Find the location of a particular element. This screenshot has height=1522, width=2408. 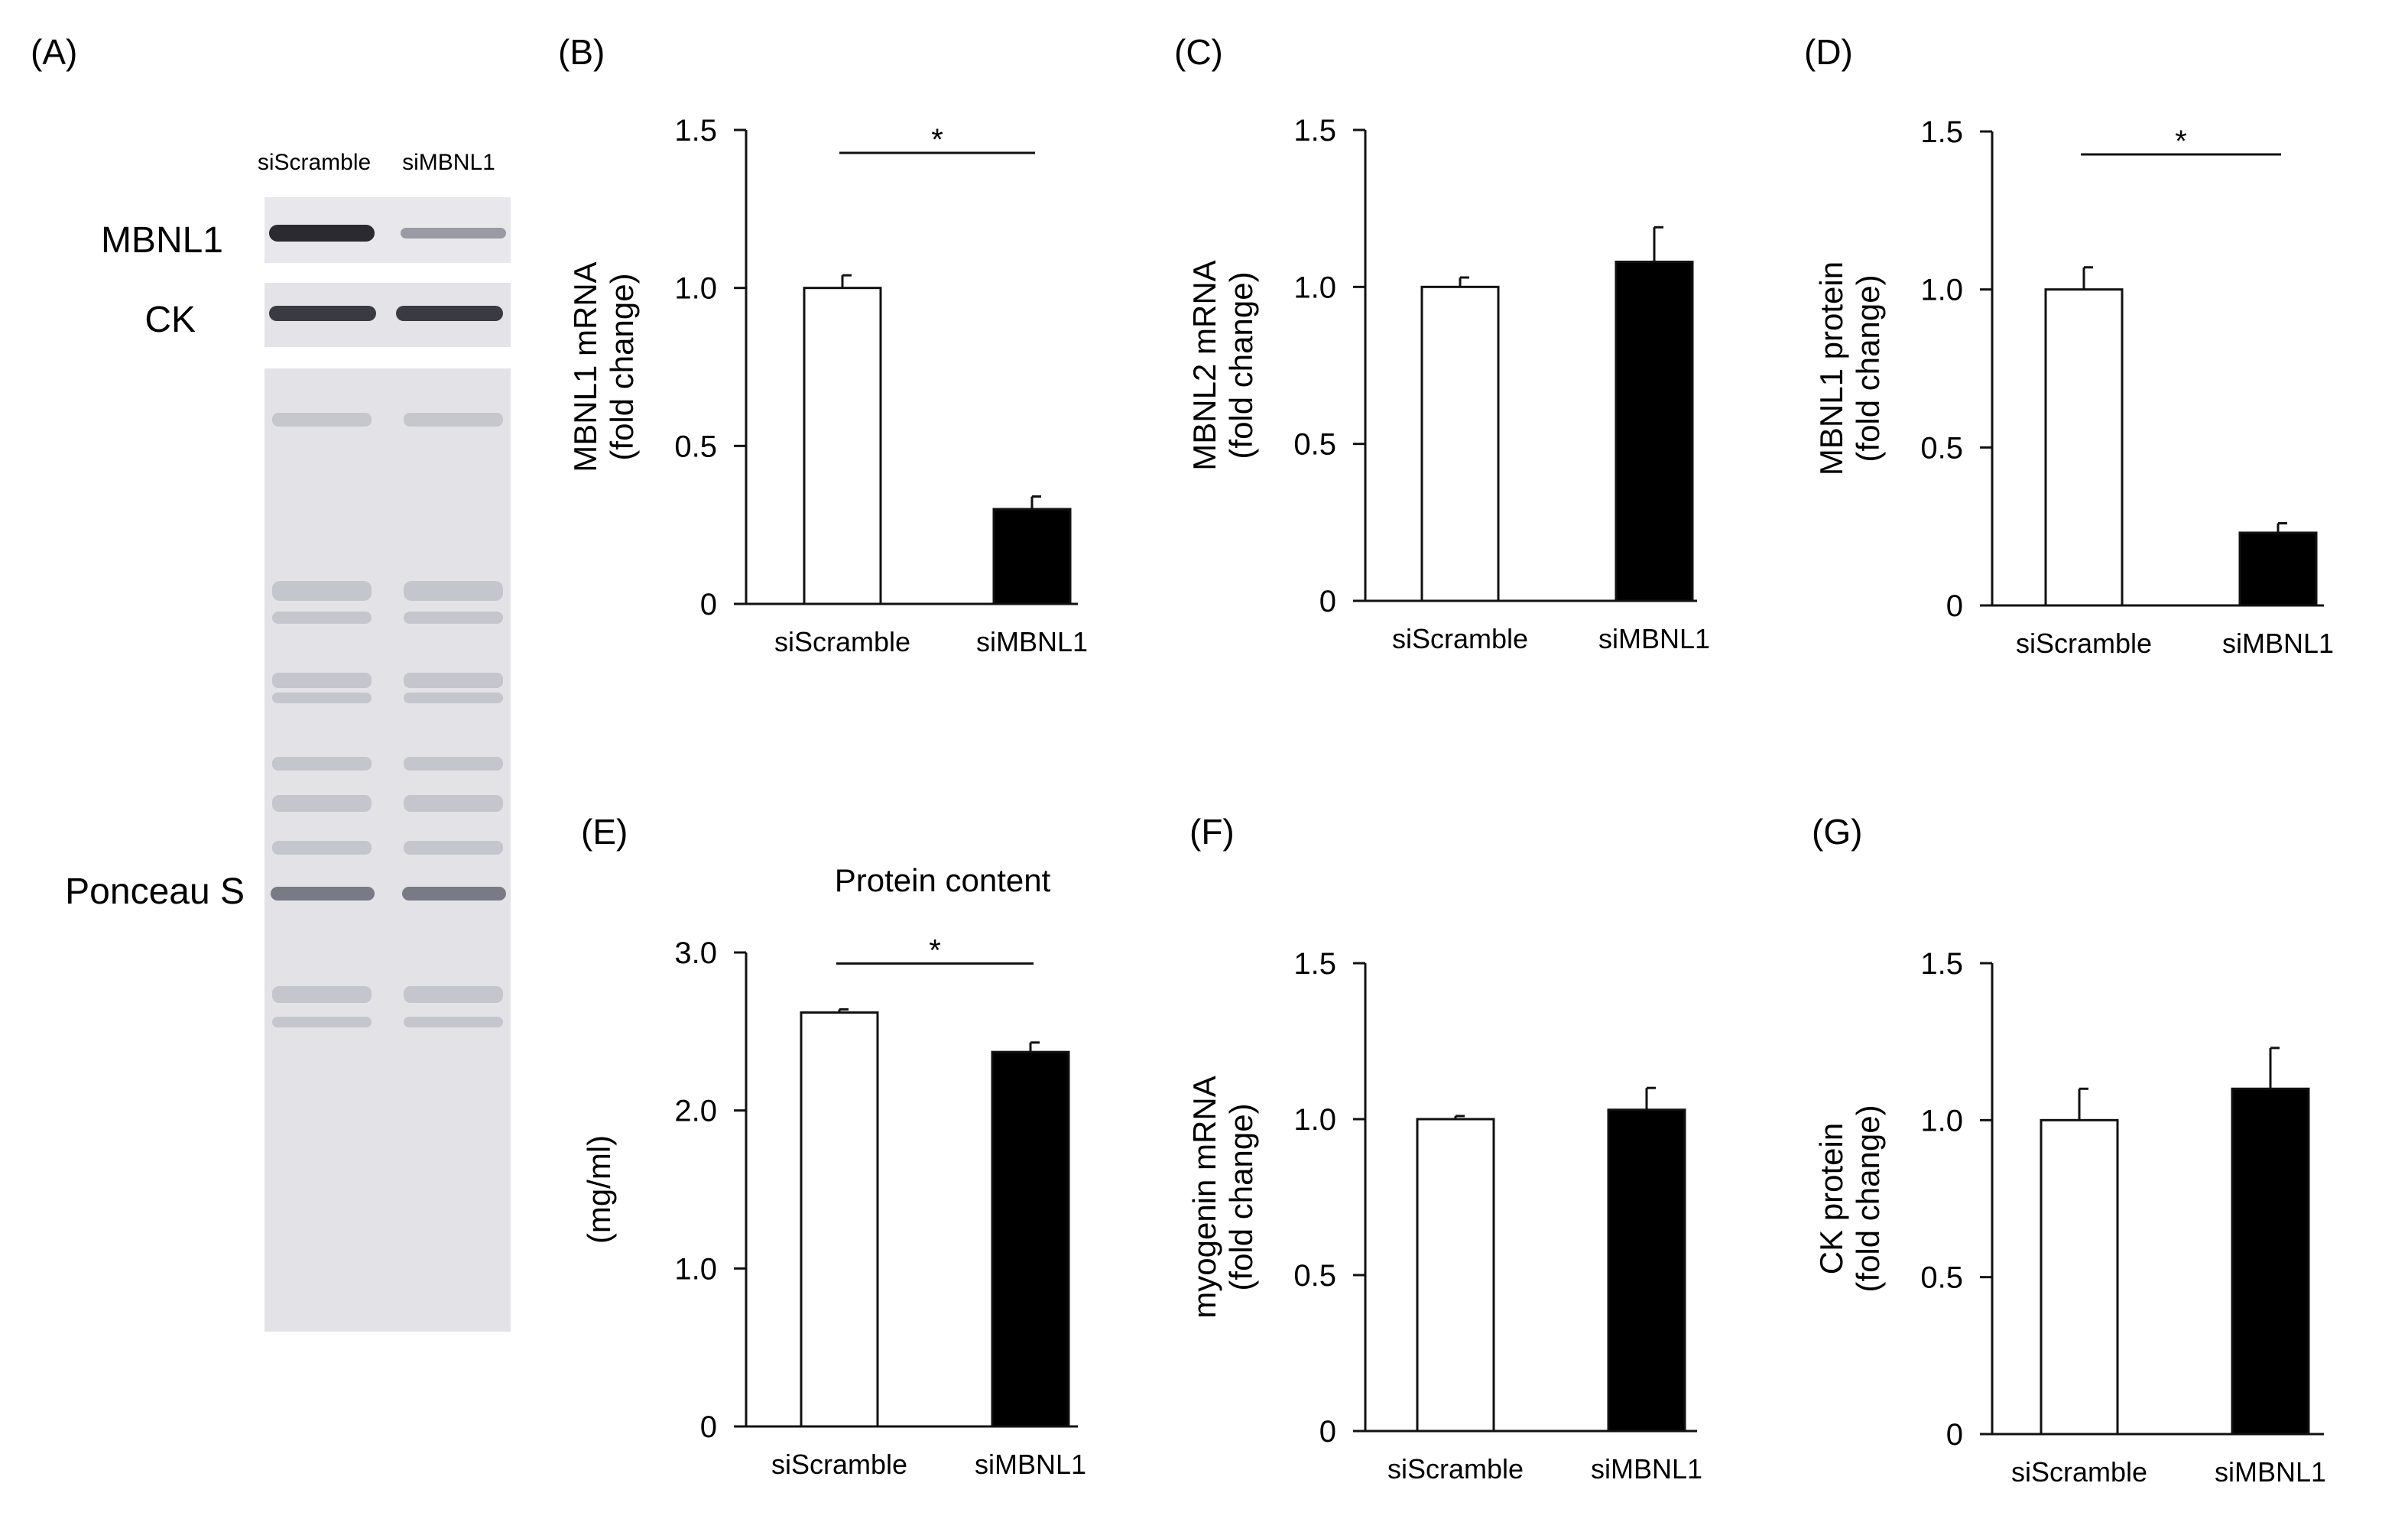

panel-label-f: (F) is located at coordinates (1212, 832).